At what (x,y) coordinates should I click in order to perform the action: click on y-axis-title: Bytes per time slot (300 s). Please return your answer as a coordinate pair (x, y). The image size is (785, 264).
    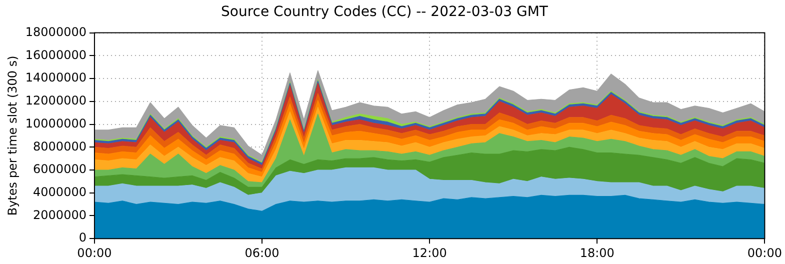
    Looking at the image, I should click on (12, 136).